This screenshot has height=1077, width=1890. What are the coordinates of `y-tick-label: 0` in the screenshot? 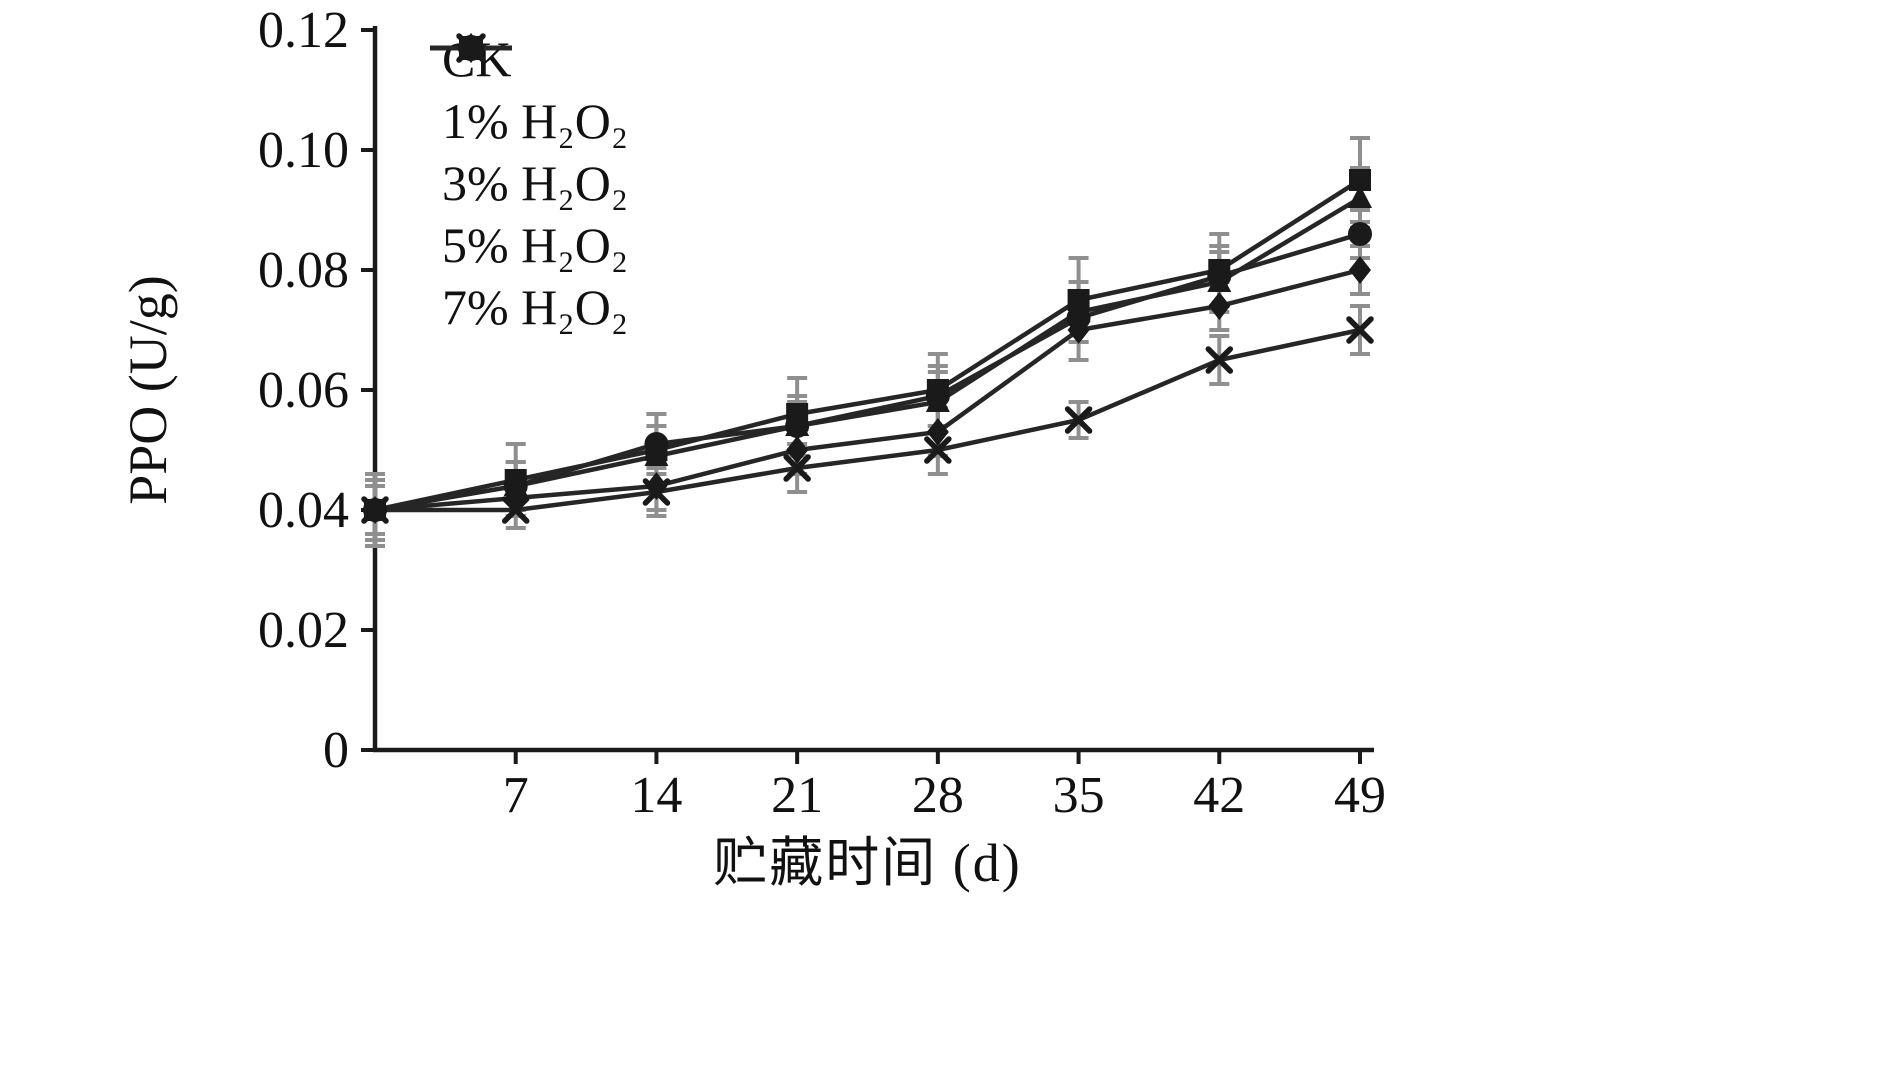 It's located at (336, 750).